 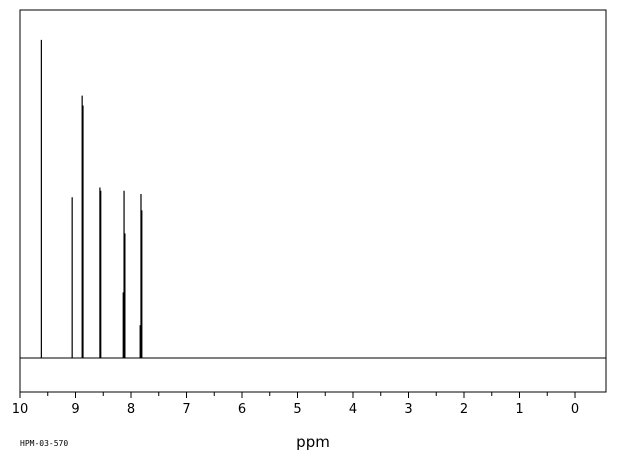 What do you see at coordinates (91, 198) in the screenshot?
I see `peaks-layer` at bounding box center [91, 198].